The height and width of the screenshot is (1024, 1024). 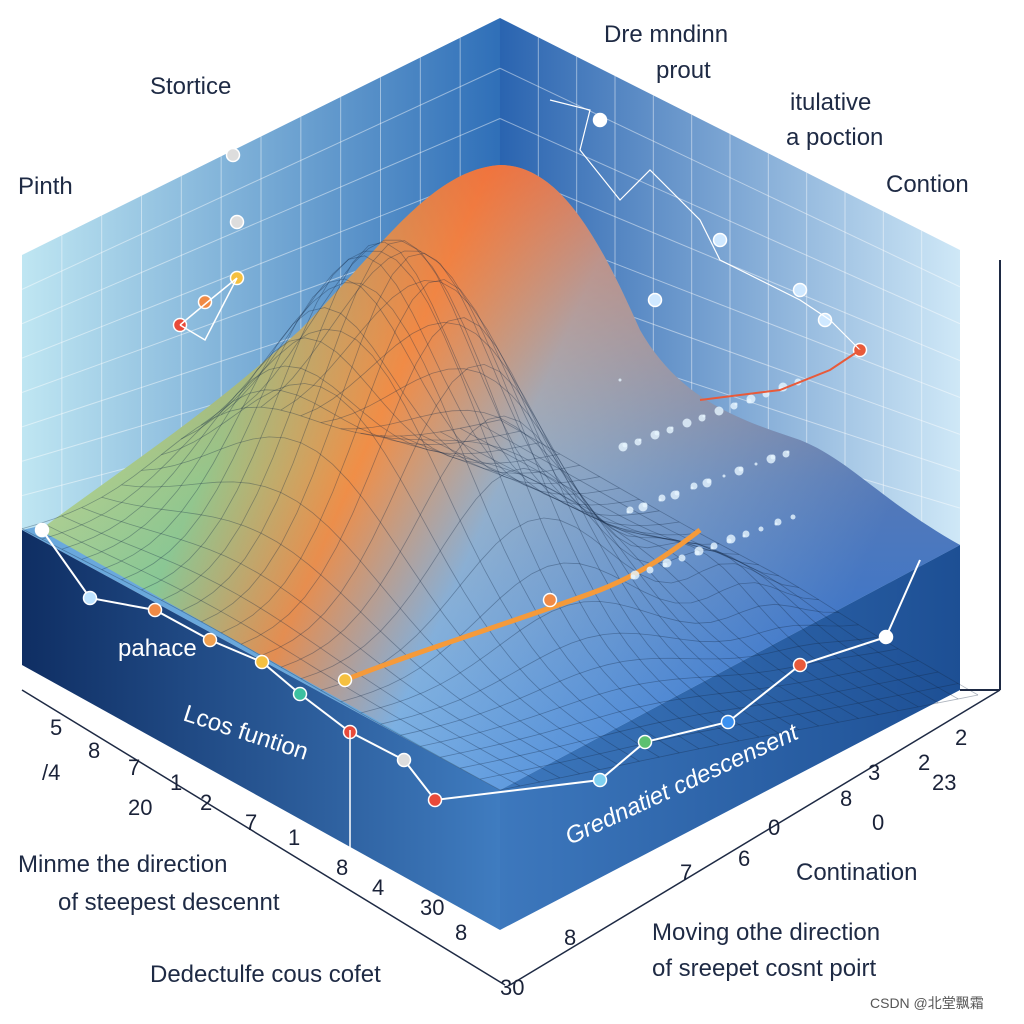 What do you see at coordinates (834, 137) in the screenshot?
I see `label: a poction` at bounding box center [834, 137].